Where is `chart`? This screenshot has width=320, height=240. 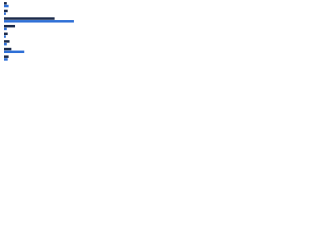 chart is located at coordinates (39, 31).